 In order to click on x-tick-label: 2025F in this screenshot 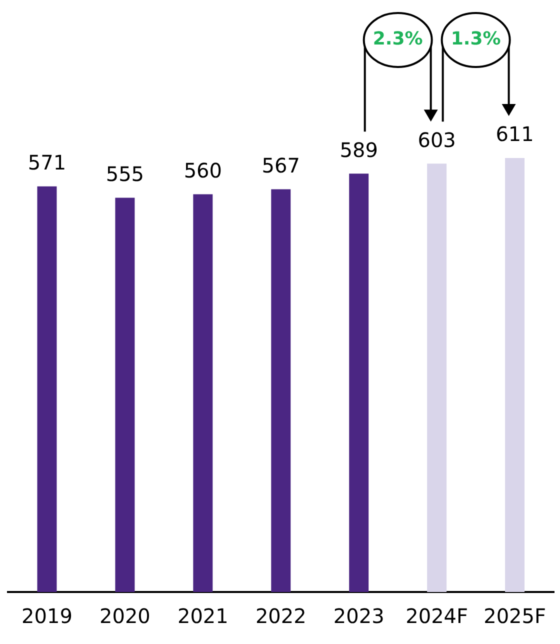, I will do `click(515, 616)`.